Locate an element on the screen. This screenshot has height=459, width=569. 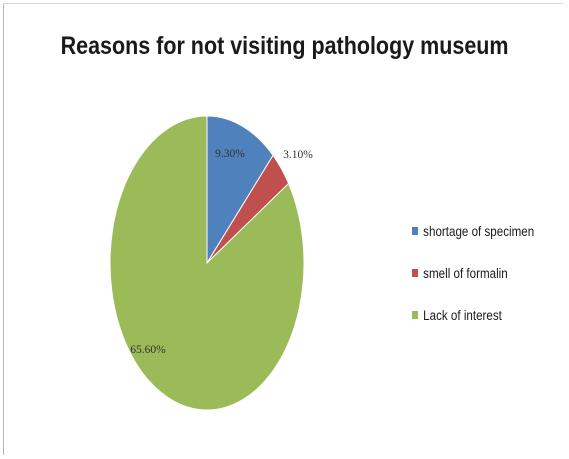
legend-label-lack-of-interest: Lack of interest is located at coordinates (462, 315).